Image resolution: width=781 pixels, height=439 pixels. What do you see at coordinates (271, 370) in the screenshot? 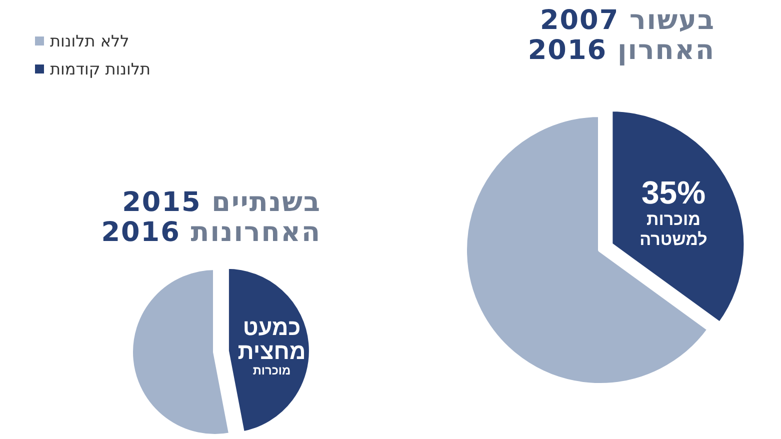
I see `text: מוכרות` at bounding box center [271, 370].